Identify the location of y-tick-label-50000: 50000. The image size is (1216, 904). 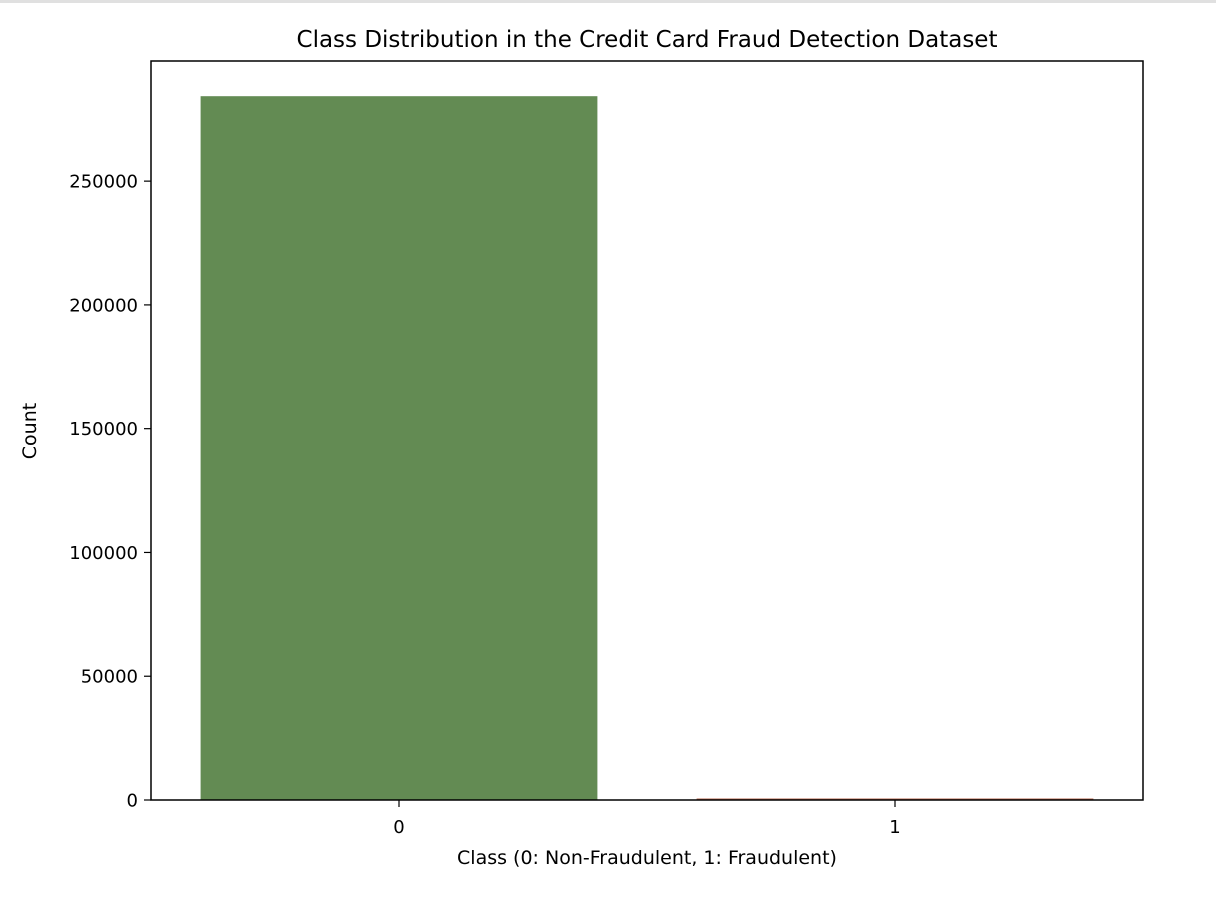
(109, 677).